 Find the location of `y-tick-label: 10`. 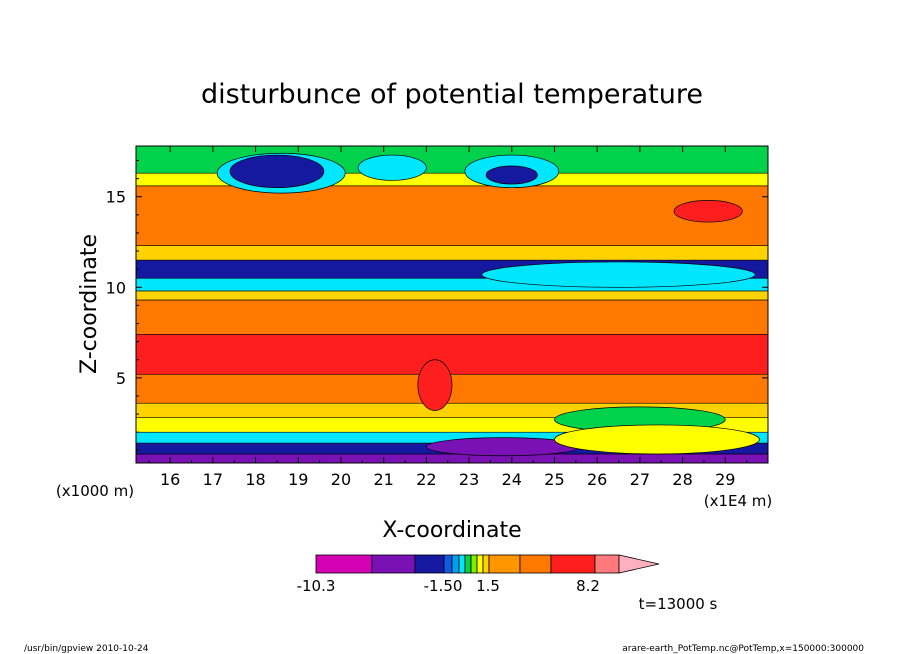

y-tick-label: 10 is located at coordinates (116, 287).